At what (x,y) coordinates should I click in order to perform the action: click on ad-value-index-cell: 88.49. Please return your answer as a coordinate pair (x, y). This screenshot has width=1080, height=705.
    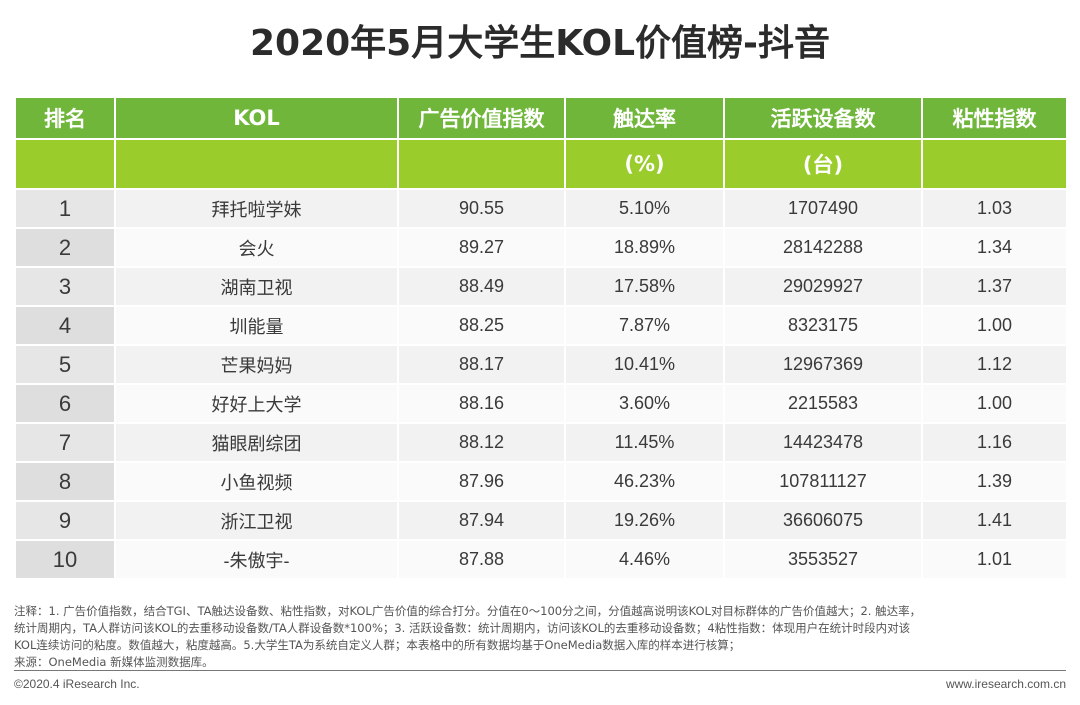
    Looking at the image, I should click on (481, 286).